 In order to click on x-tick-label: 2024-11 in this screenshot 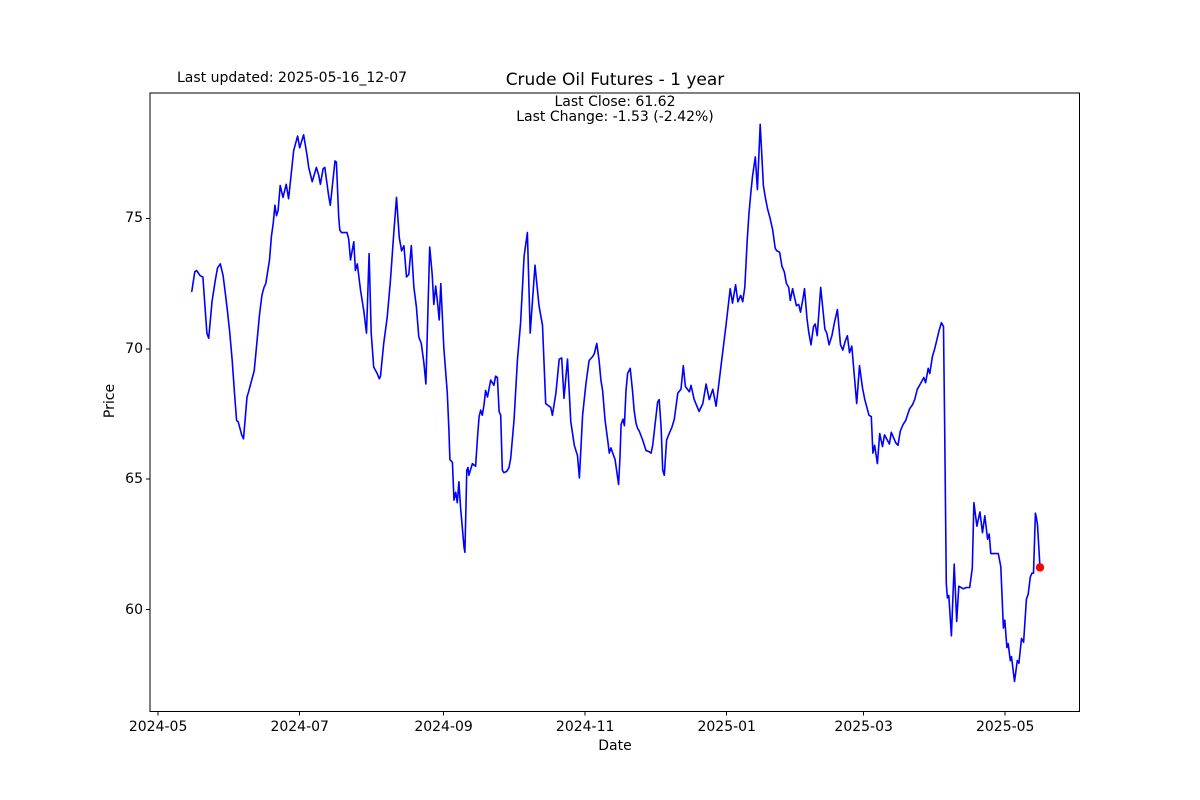, I will do `click(585, 727)`.